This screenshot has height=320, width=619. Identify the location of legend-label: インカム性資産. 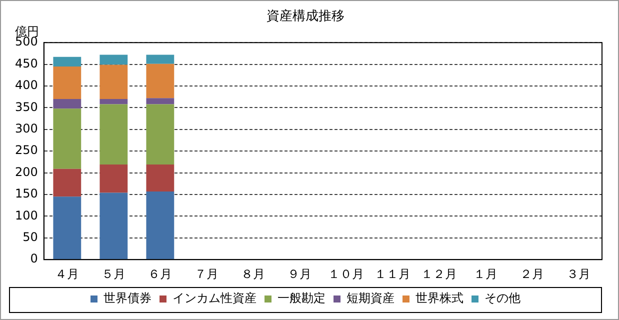
(214, 298).